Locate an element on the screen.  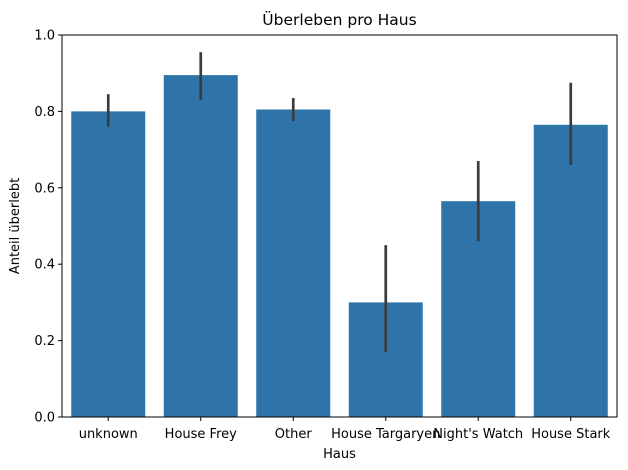
y-axis-label: Anteil überlebt is located at coordinates (15, 226).